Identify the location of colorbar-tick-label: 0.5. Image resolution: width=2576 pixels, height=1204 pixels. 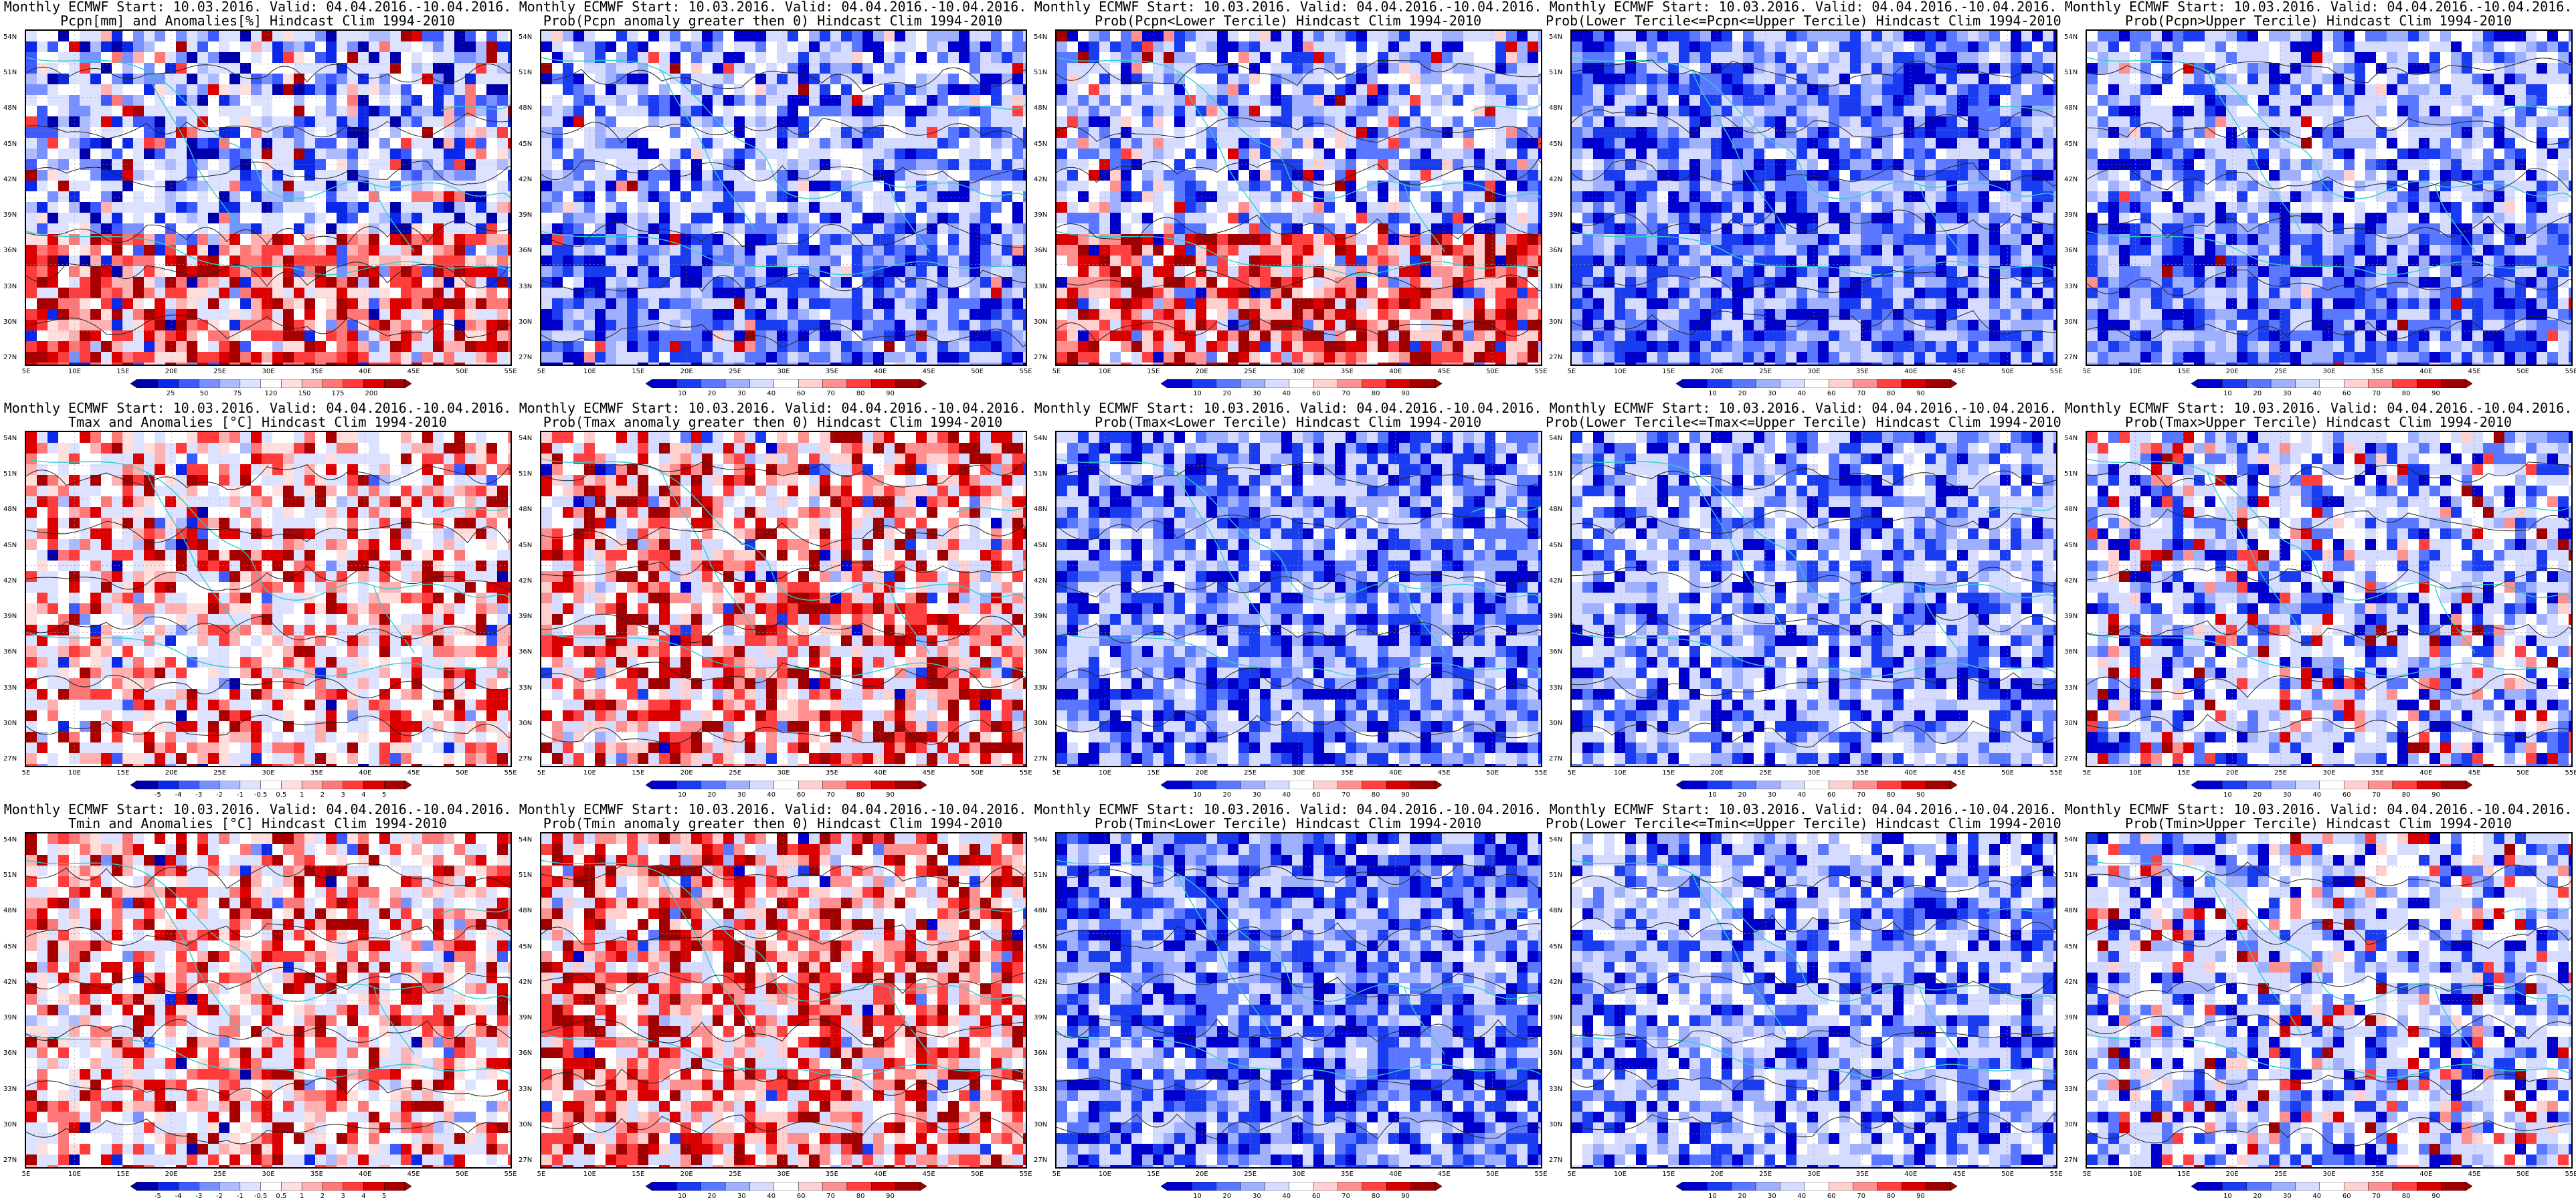
(281, 795).